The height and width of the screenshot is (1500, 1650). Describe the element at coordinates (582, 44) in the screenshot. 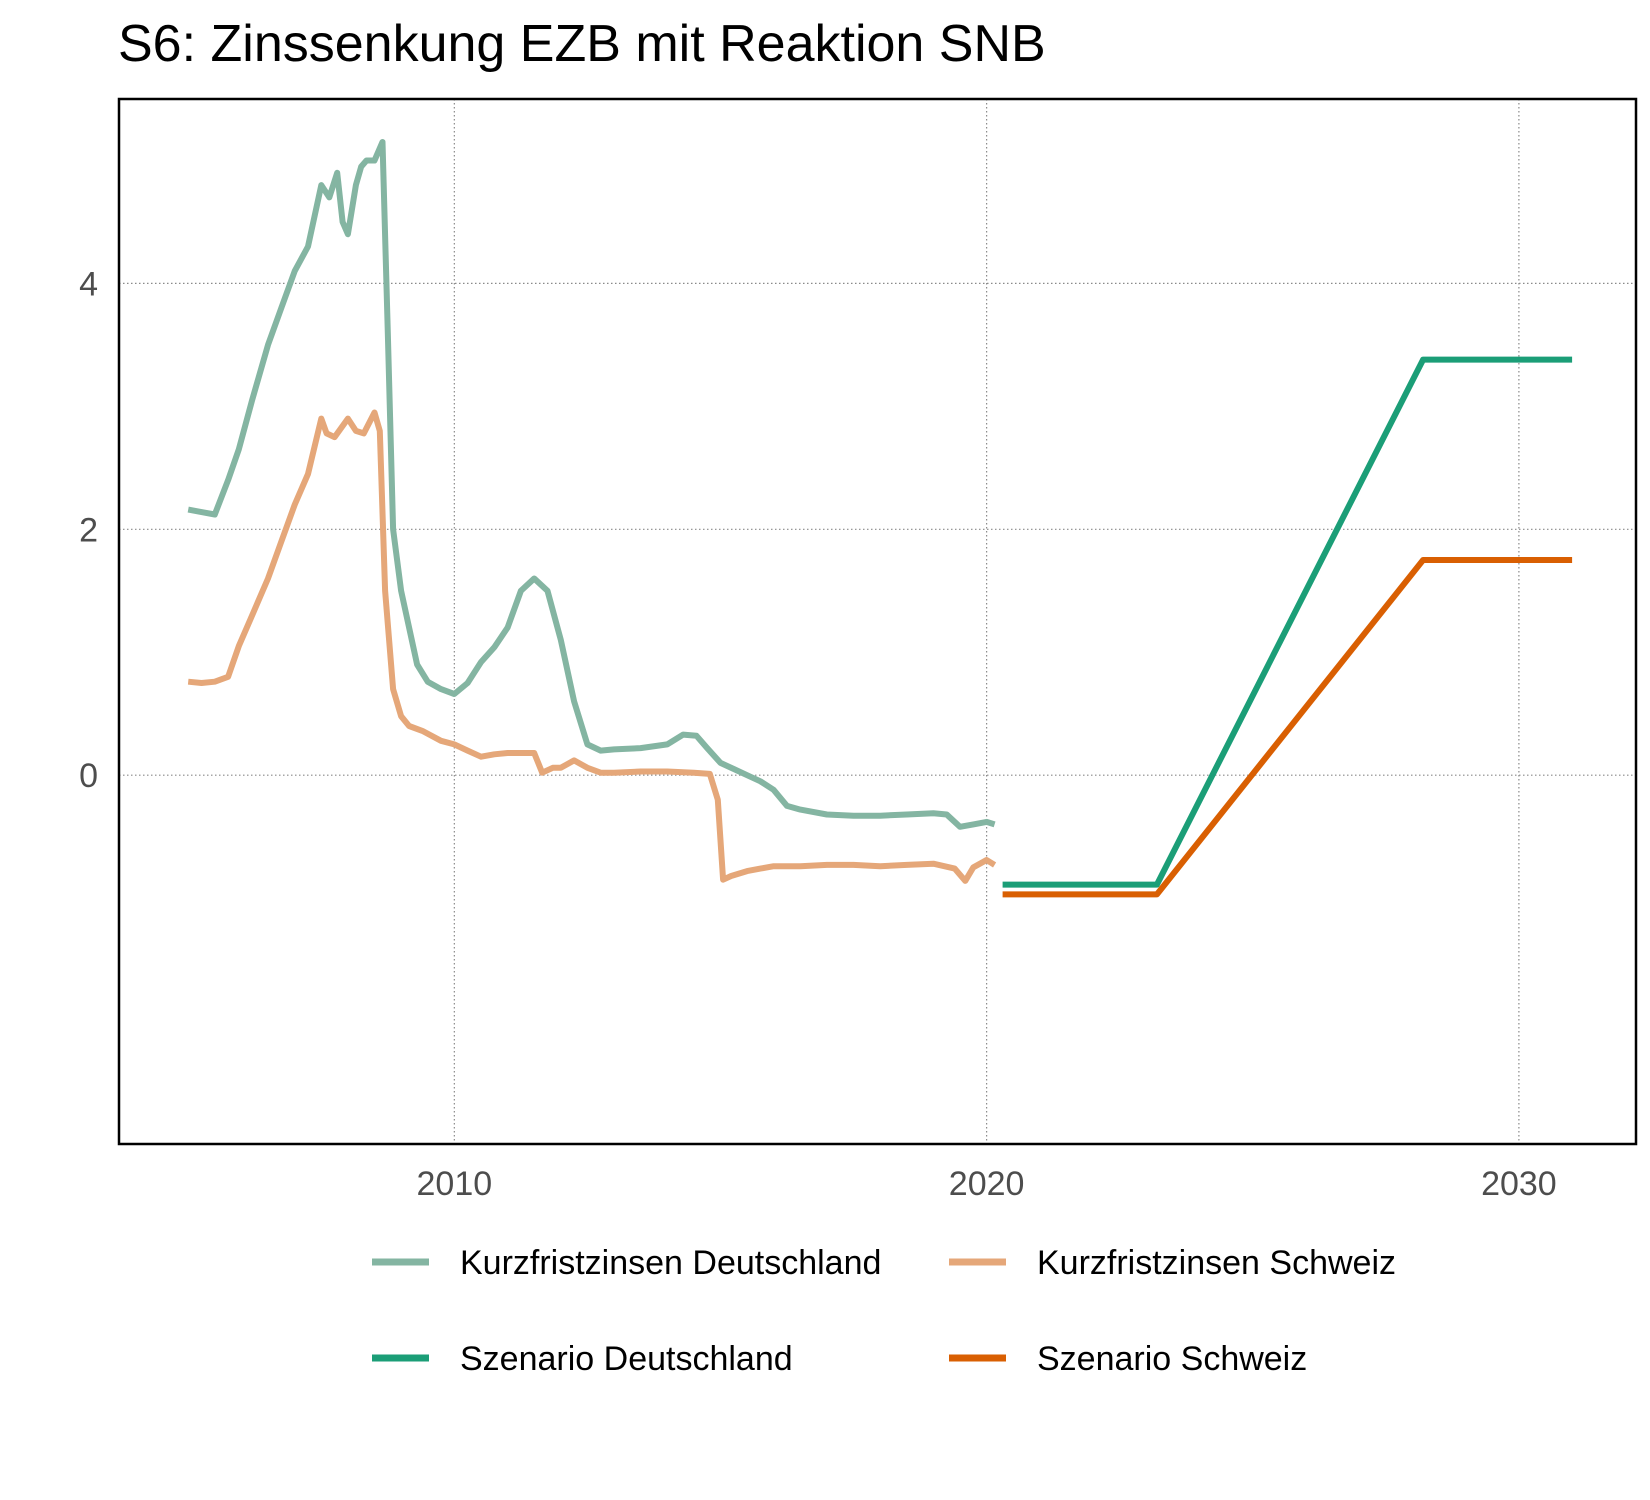

I see `chart-title: S6: Zinssenkung EZB mit Reaktion SNB` at that location.